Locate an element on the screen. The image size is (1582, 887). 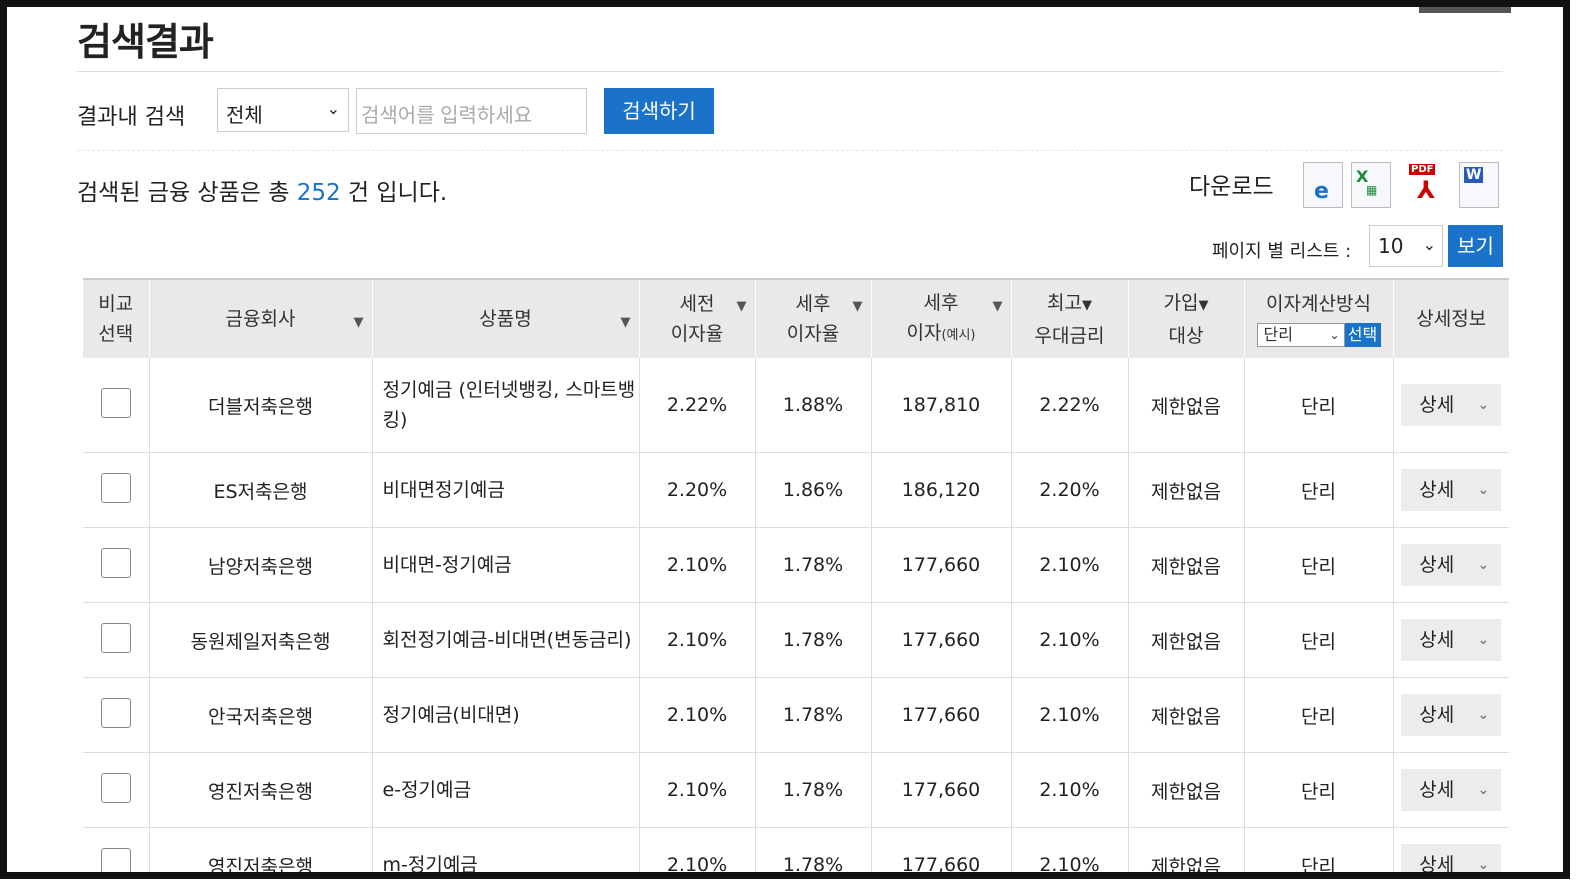
header-product-label: 상품명 is located at coordinates (505, 319).